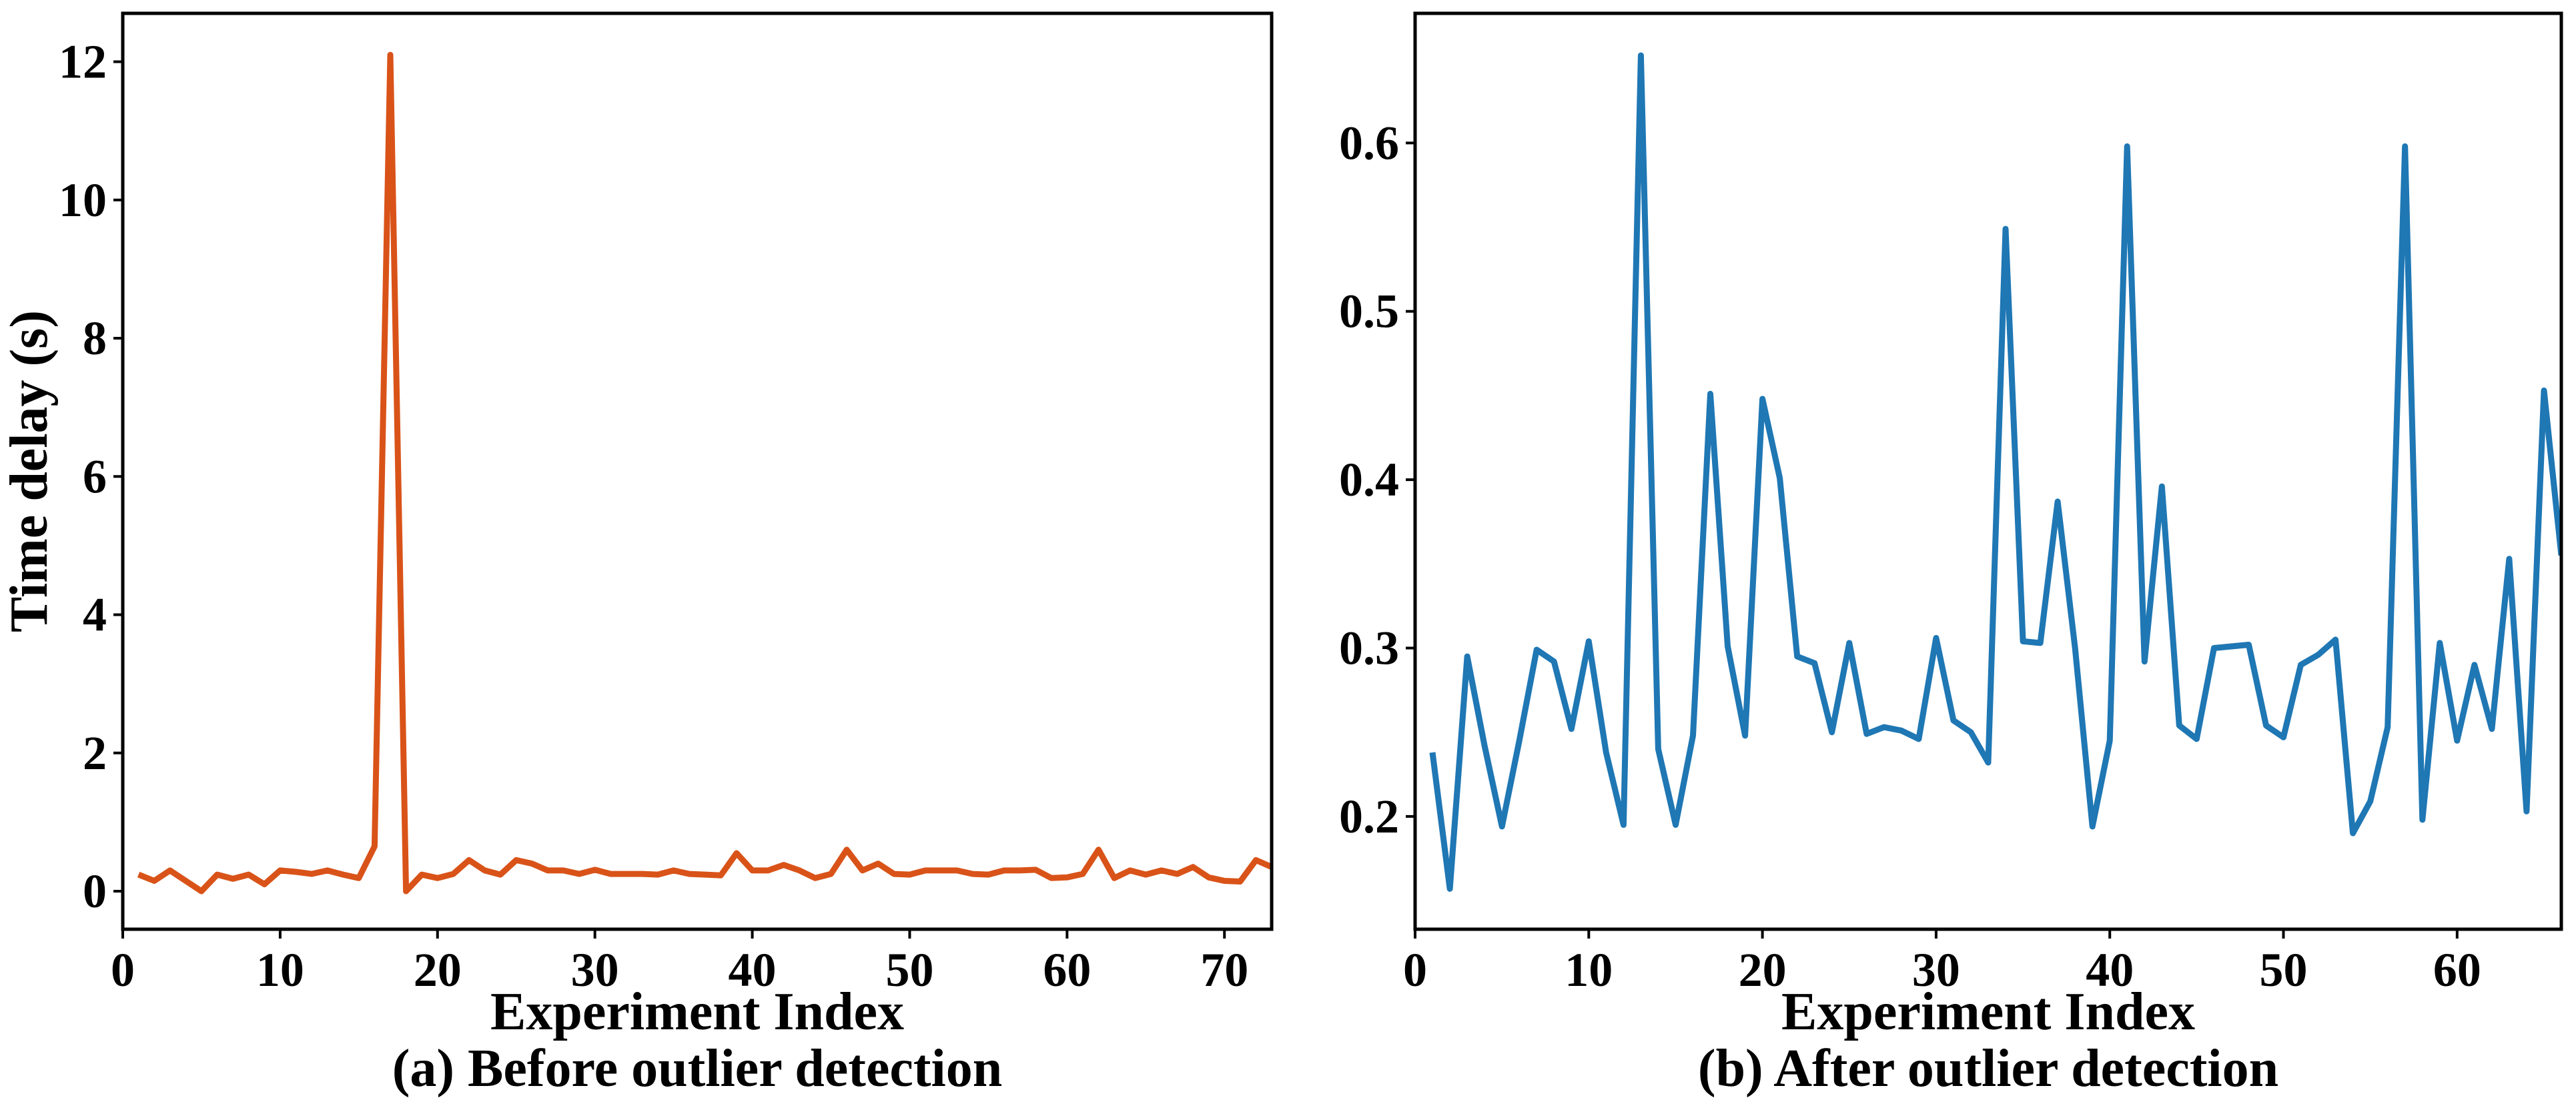 This screenshot has height=1110, width=2576. I want to click on panel-caption: (a) Before outlier detection, so click(697, 1068).